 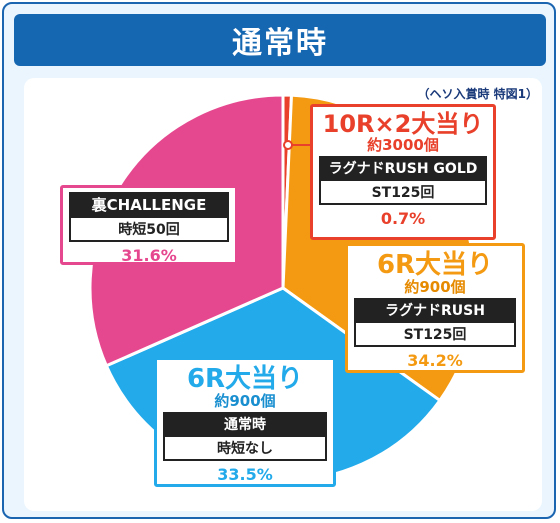 What do you see at coordinates (149, 255) in the screenshot?
I see `slice-percent: 31.6%` at bounding box center [149, 255].